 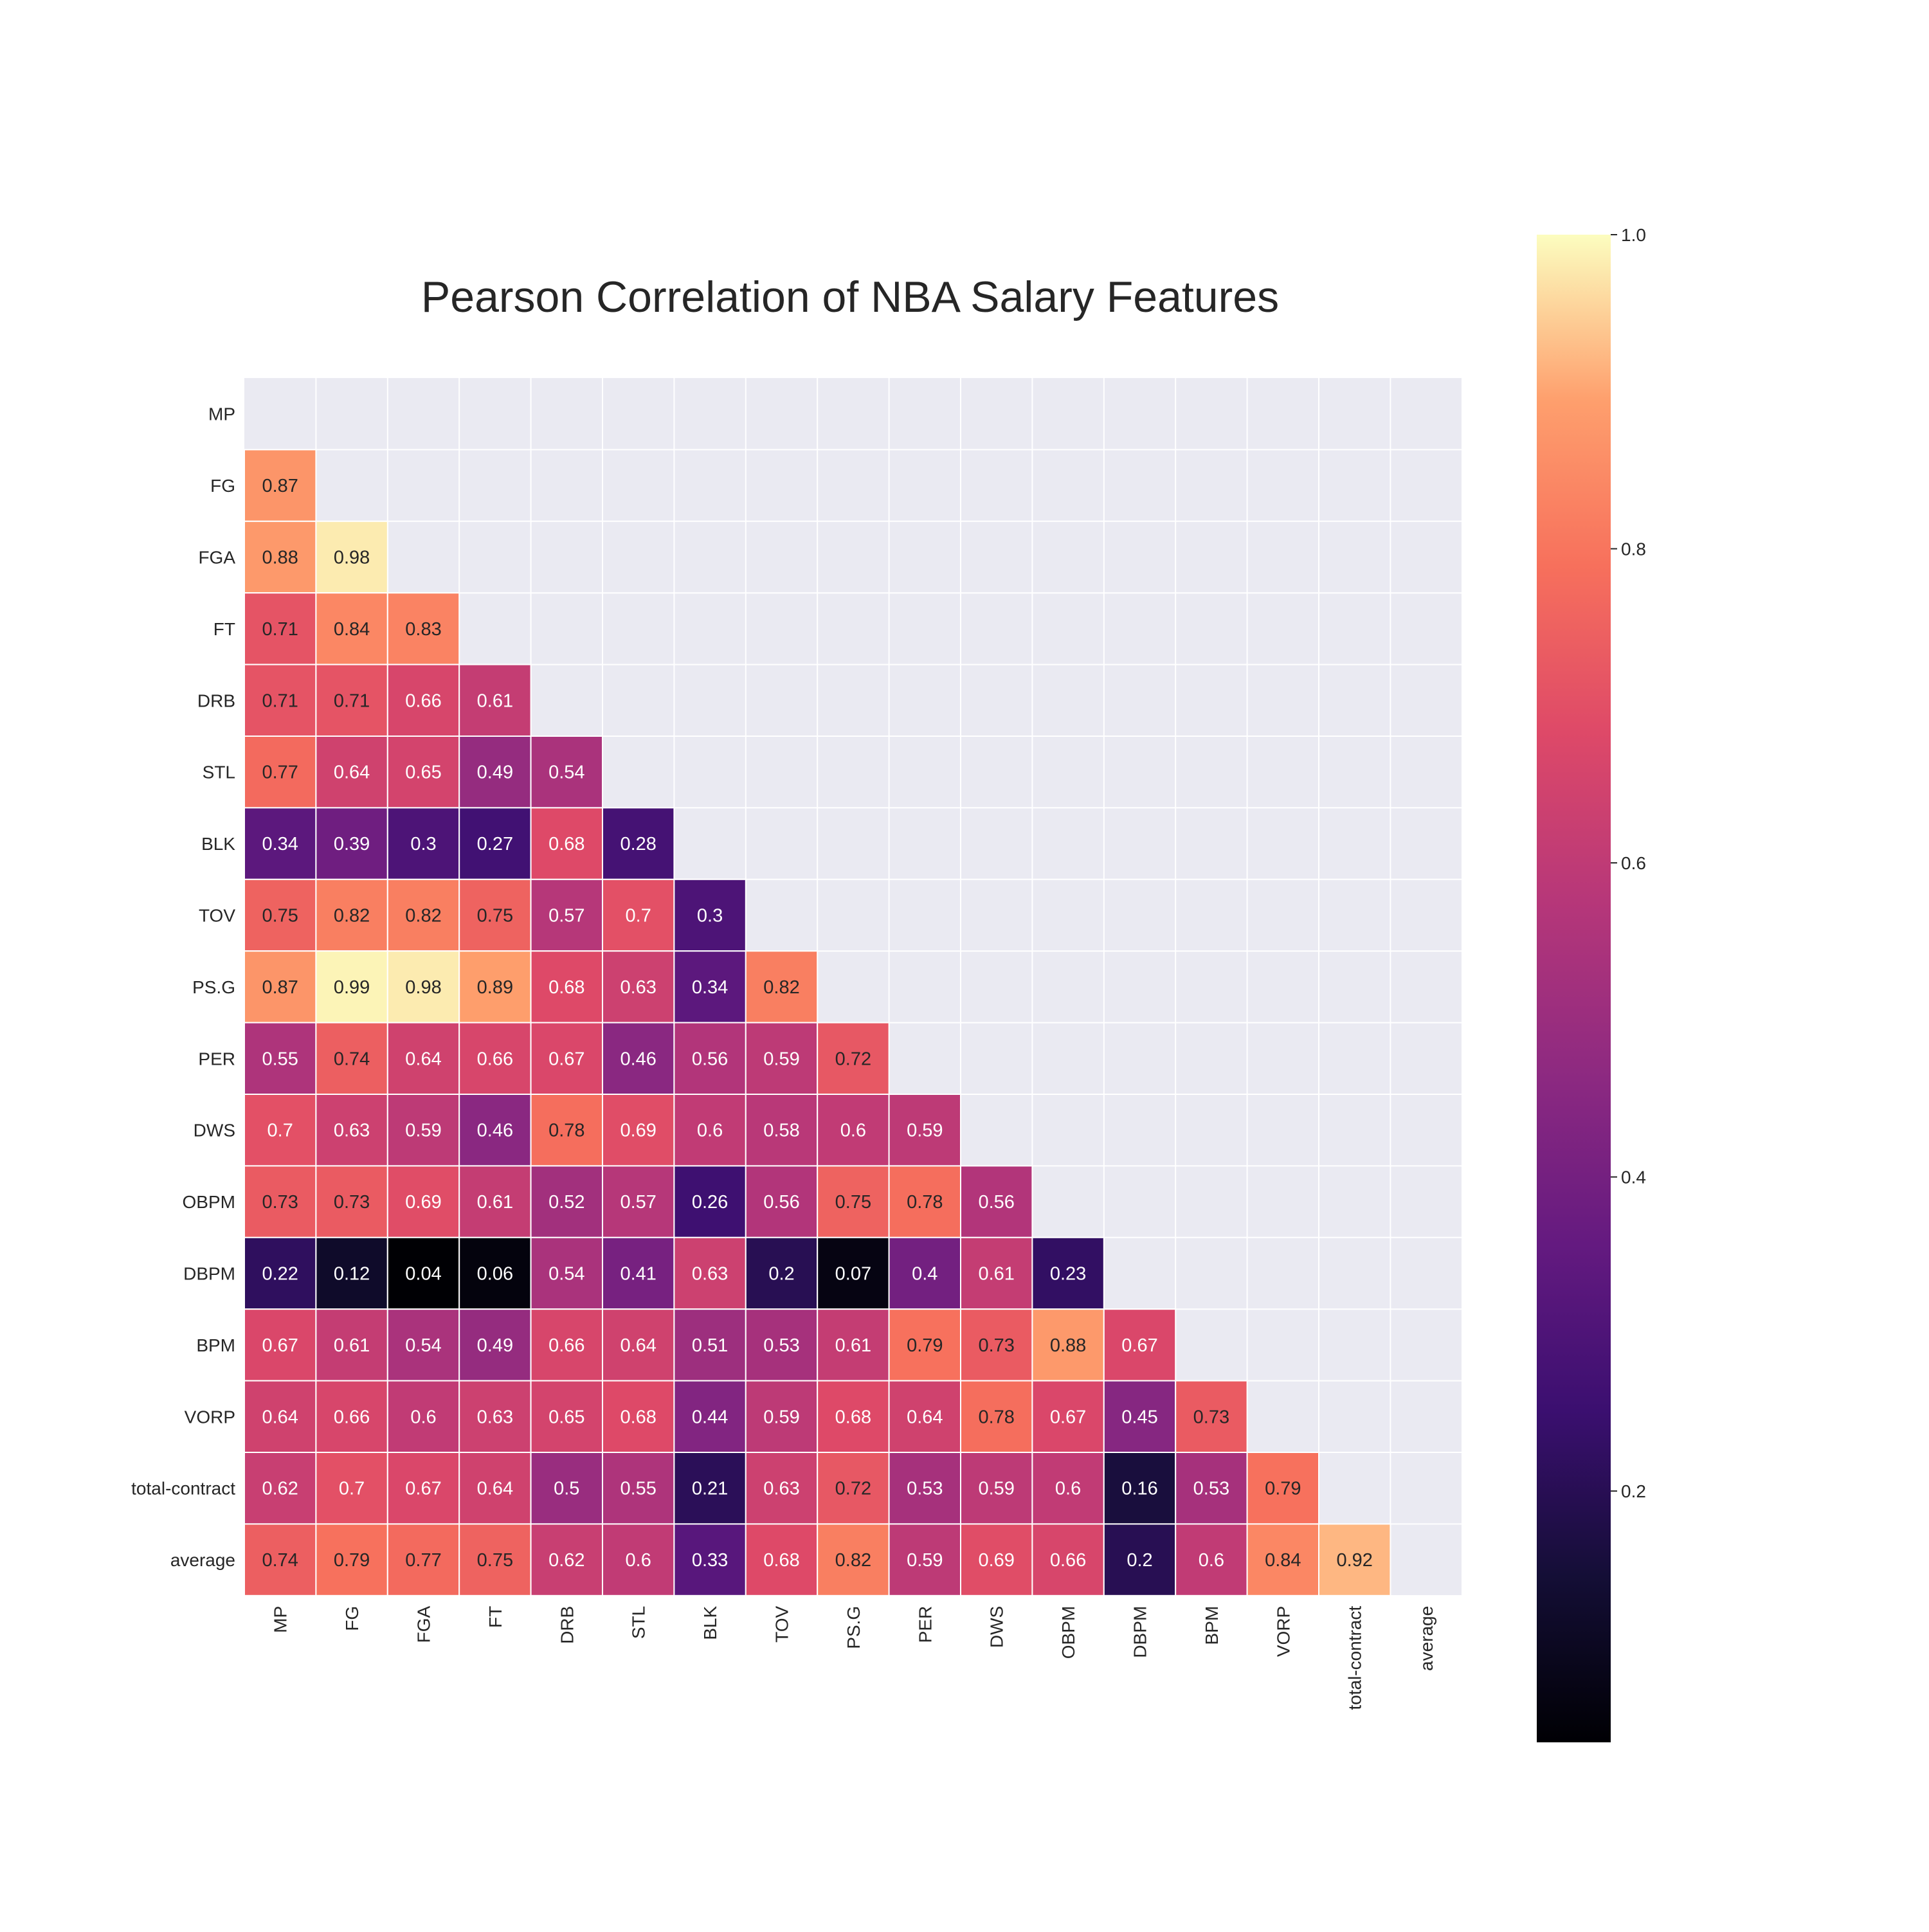 I want to click on heatmap-cell: 0.82, so click(x=351, y=915).